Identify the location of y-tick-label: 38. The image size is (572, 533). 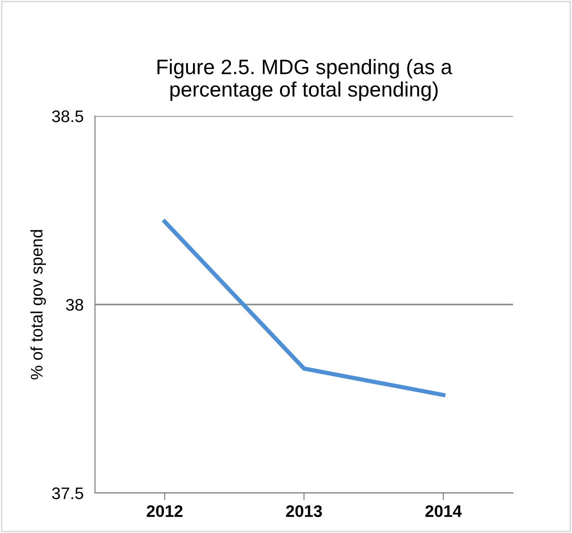
(75, 304).